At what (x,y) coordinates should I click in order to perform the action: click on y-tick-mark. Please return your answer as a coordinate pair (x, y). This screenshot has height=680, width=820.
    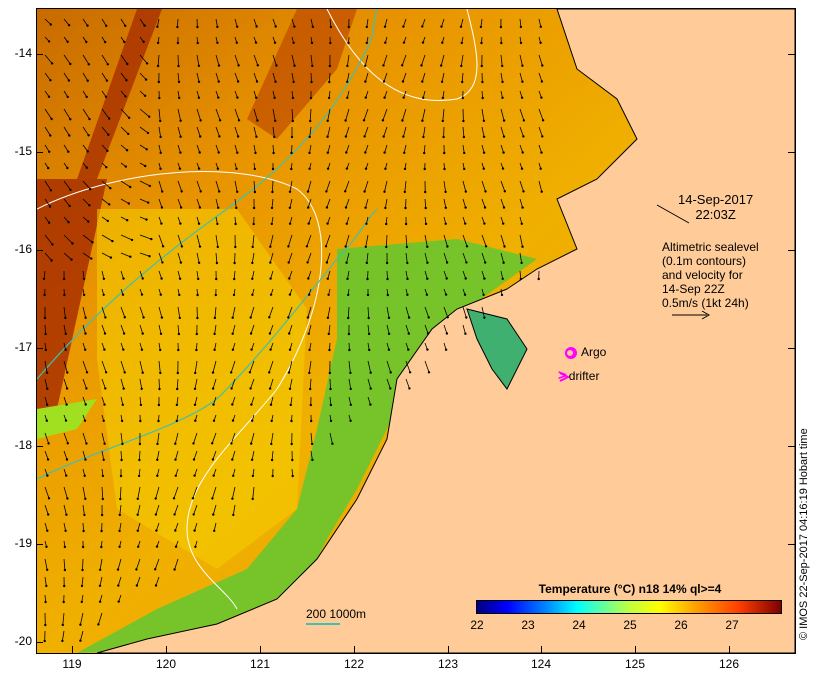
    Looking at the image, I should click on (39, 544).